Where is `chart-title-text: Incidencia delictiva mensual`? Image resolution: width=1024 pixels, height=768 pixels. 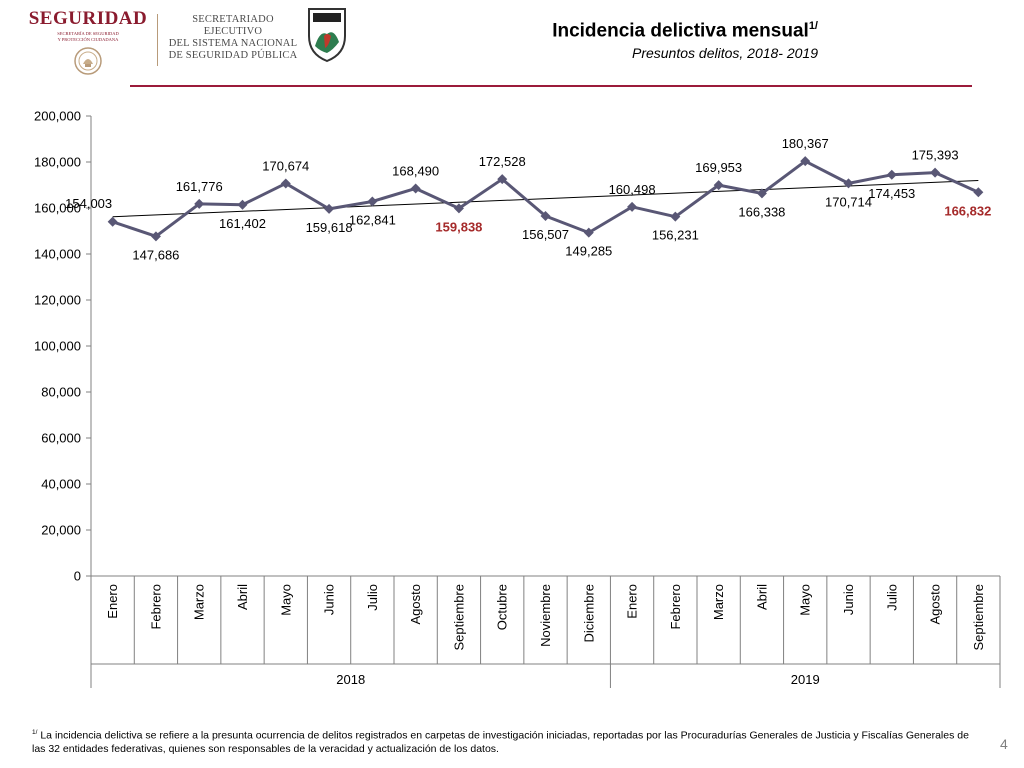 chart-title-text: Incidencia delictiva mensual is located at coordinates (680, 31).